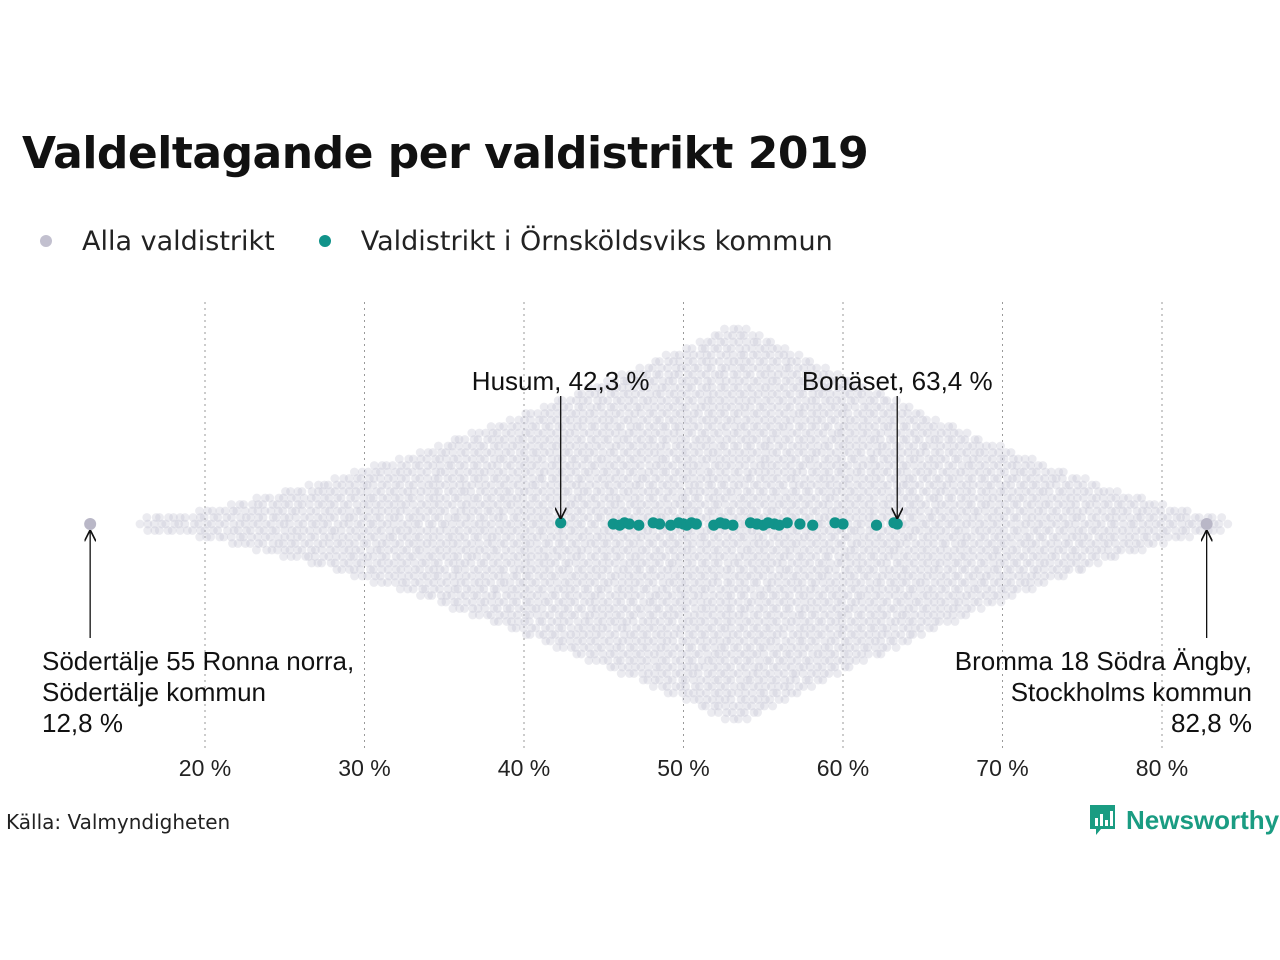  I want to click on x-tick-label: 80 %, so click(1162, 768).